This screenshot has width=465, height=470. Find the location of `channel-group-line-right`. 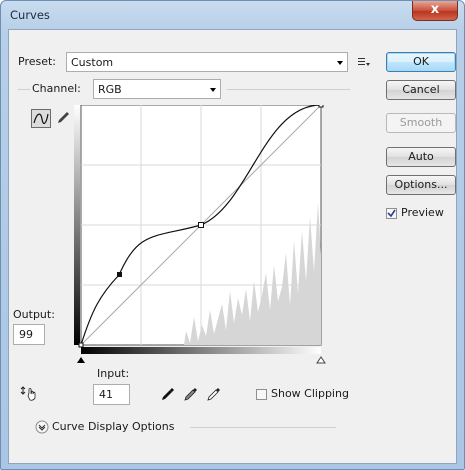

channel-group-line-right is located at coordinates (288, 89).